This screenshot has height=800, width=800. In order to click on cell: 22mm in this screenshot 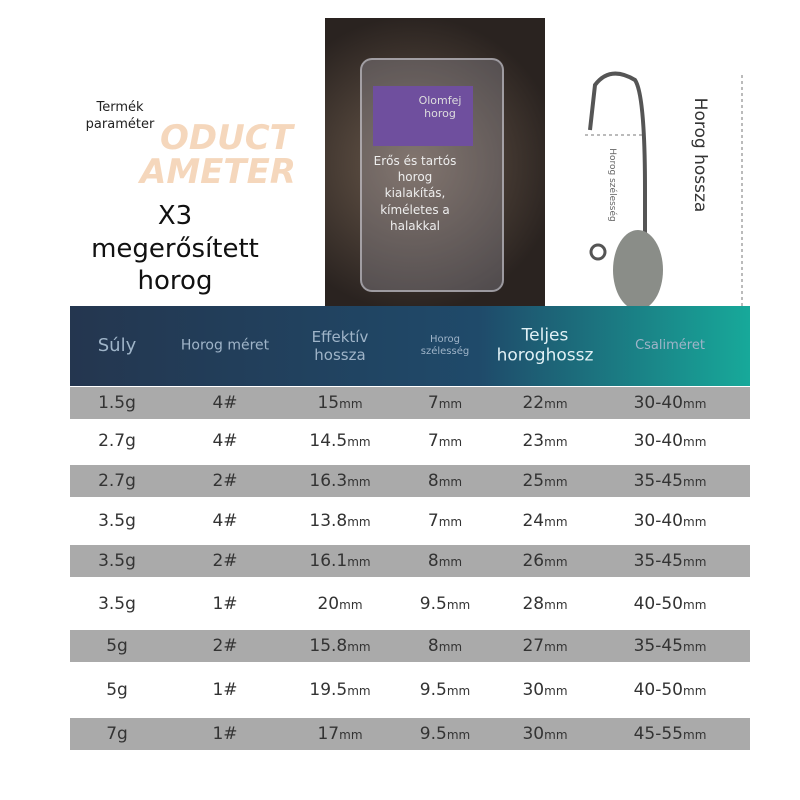, I will do `click(545, 403)`.